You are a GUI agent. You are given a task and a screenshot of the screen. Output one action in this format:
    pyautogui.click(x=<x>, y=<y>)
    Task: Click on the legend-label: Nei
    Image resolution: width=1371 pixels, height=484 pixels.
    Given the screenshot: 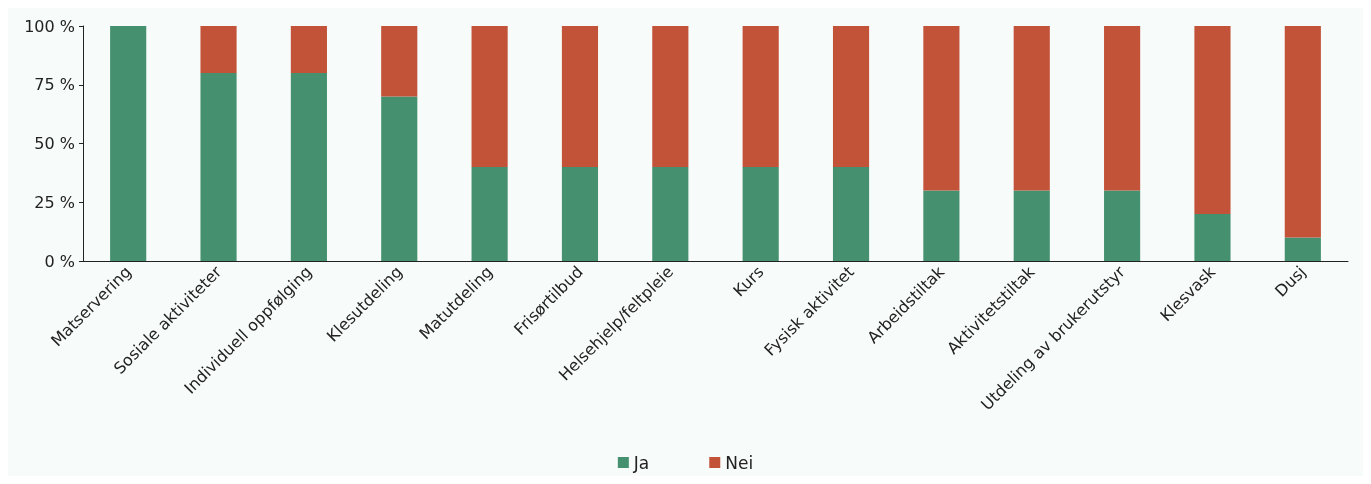 What is the action you would take?
    pyautogui.click(x=739, y=462)
    